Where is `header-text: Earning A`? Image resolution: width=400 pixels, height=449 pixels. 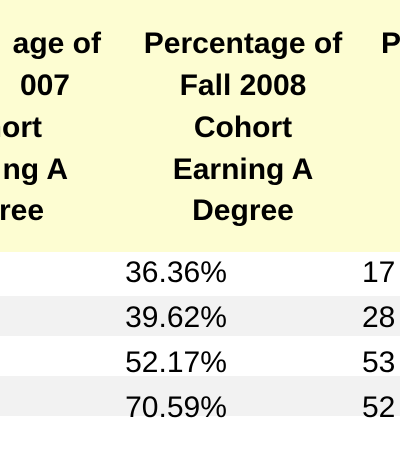
header-text: Earning A is located at coordinates (243, 169).